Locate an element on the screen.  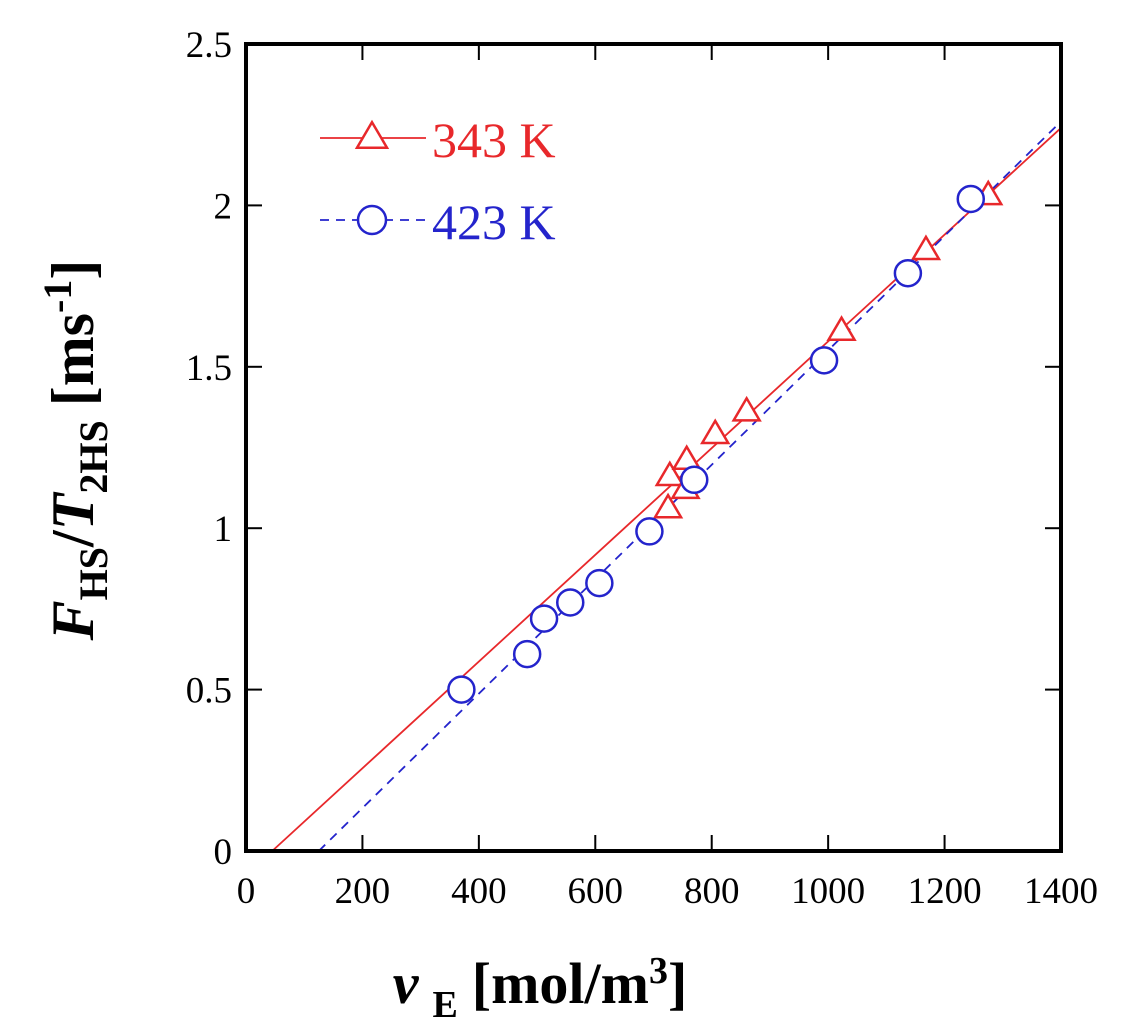
x-axis-title: ν E [mol/m3] is located at coordinates (540, 988).